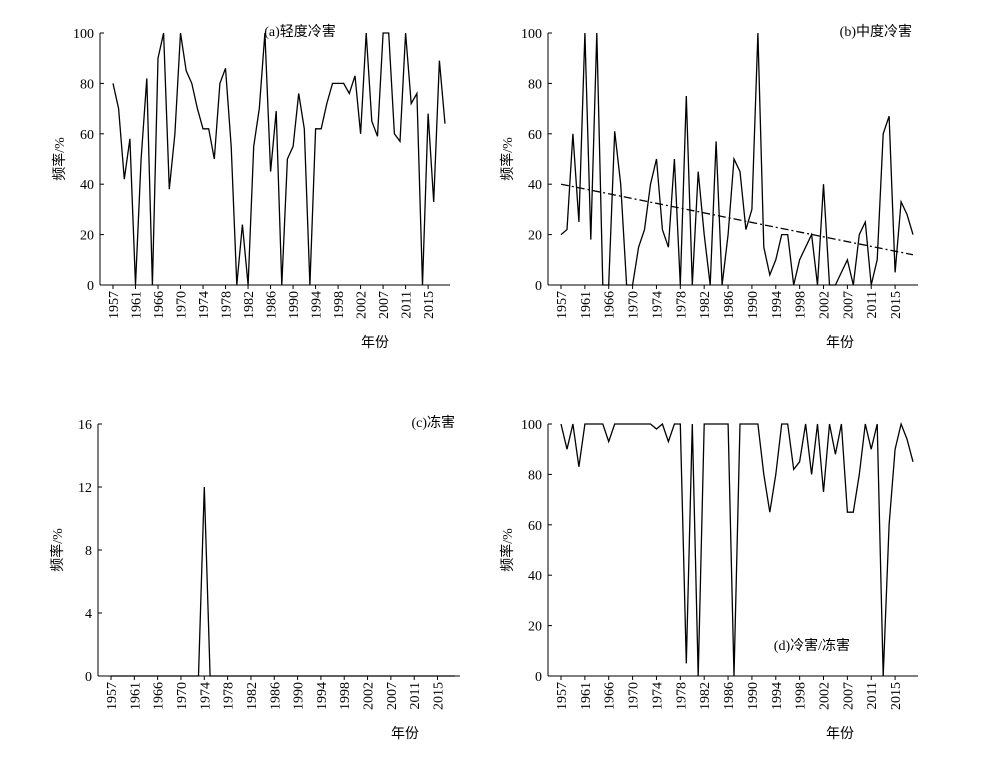 This screenshot has height=762, width=995. I want to click on y-tick-label: 8, so click(88, 551).